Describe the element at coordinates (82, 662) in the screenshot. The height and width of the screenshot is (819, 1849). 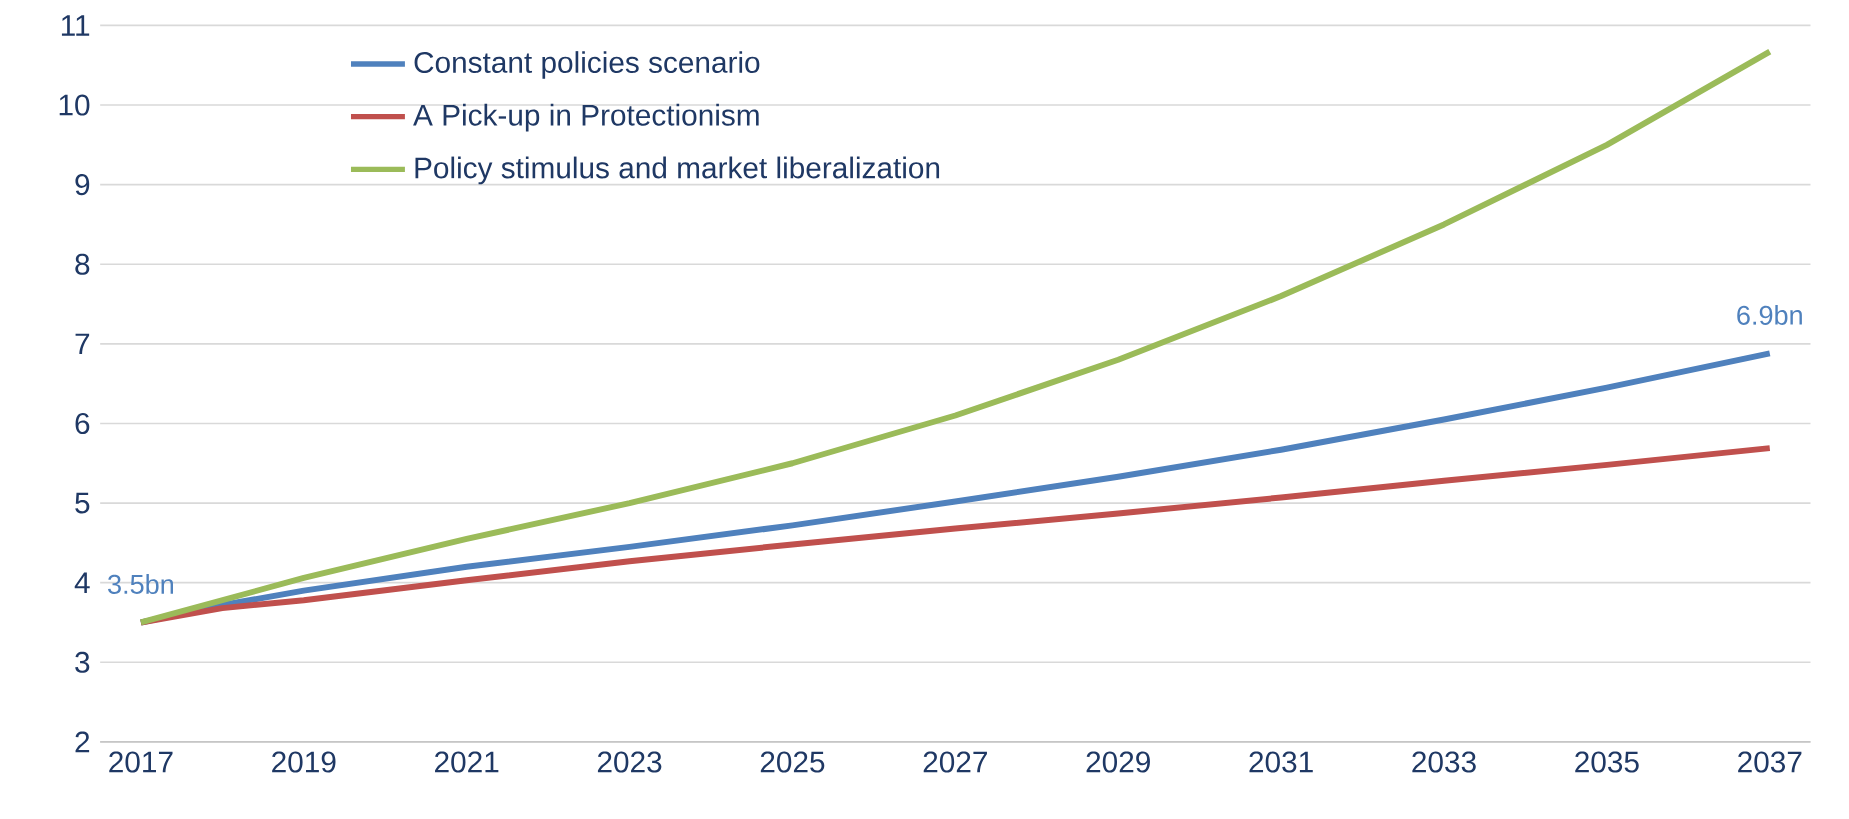
I see `y-tick-label: 3` at that location.